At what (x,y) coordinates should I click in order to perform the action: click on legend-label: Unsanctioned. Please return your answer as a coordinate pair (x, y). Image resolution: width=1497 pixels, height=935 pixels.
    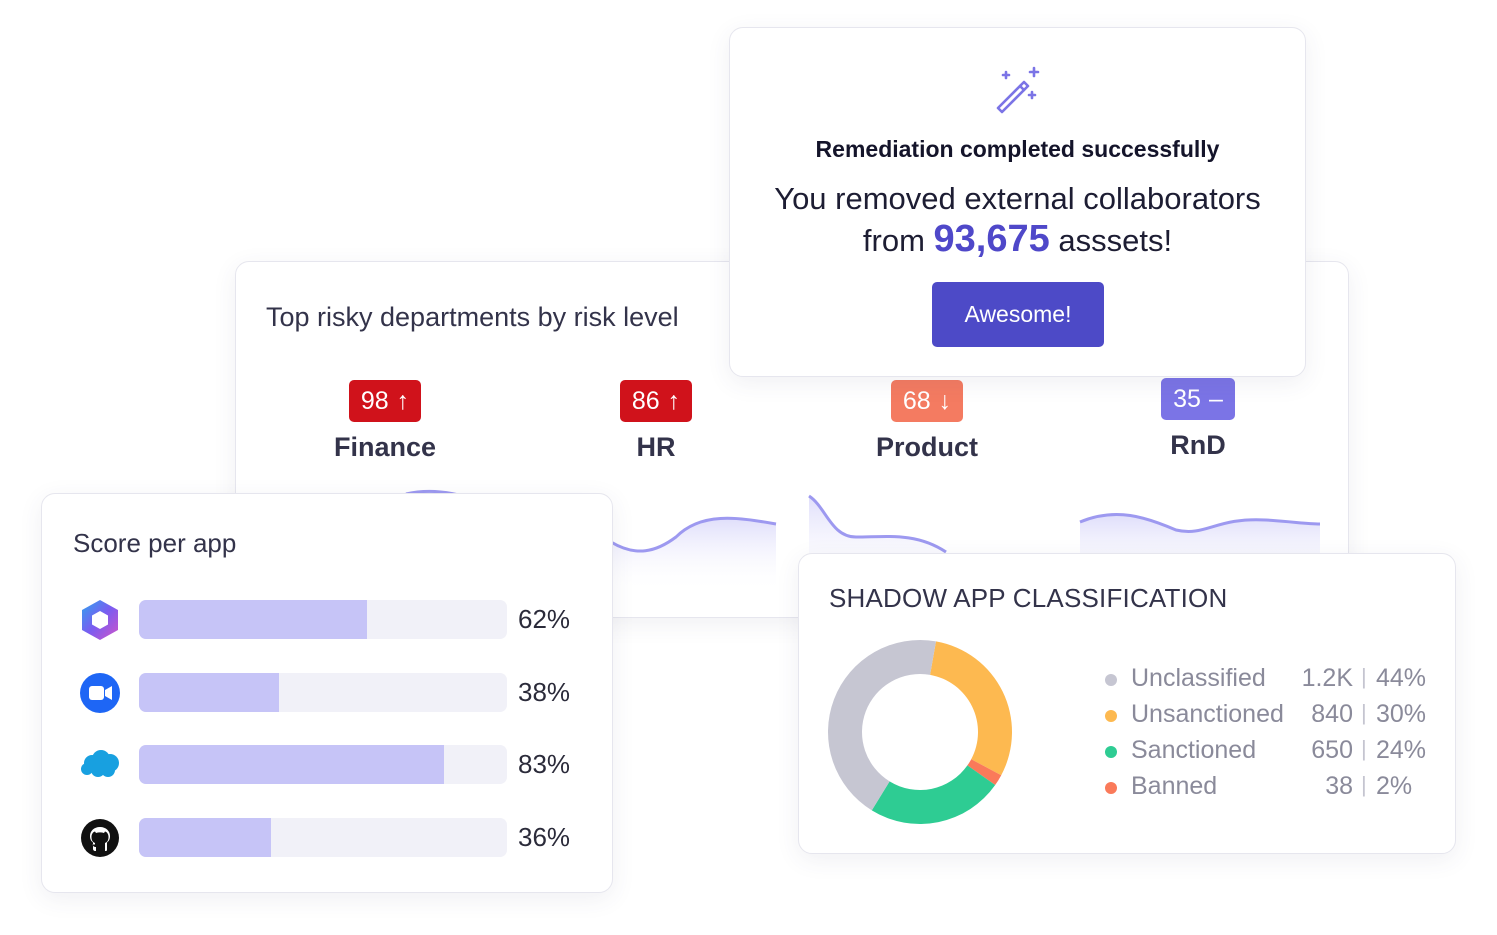
    Looking at the image, I should click on (1207, 714).